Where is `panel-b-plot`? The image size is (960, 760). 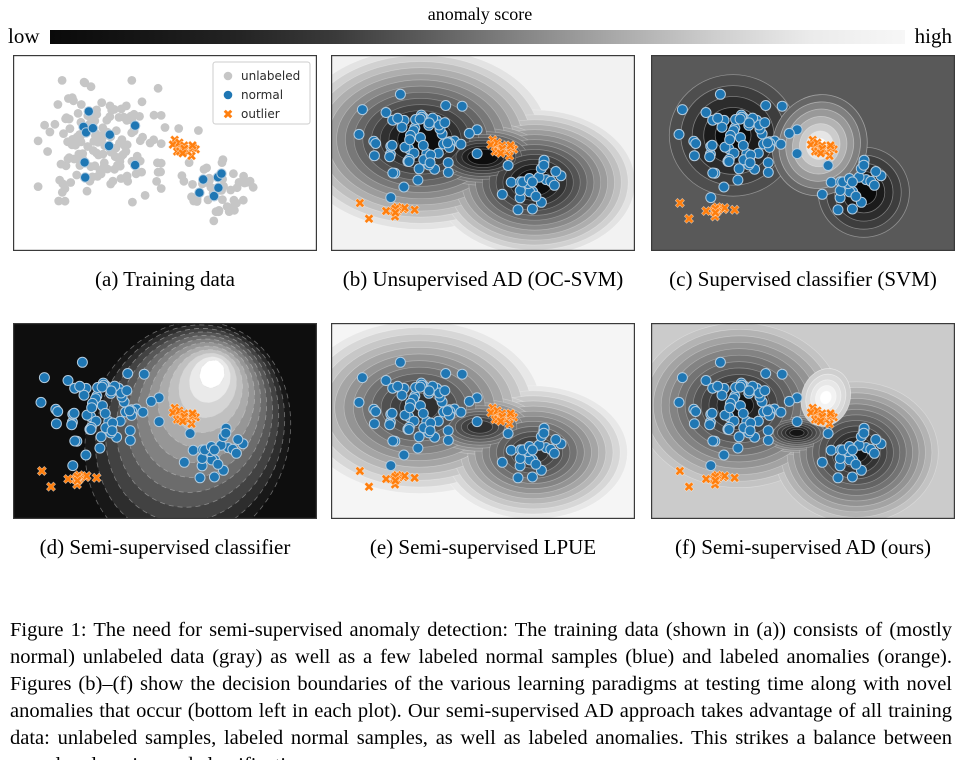
panel-b-plot is located at coordinates (483, 153).